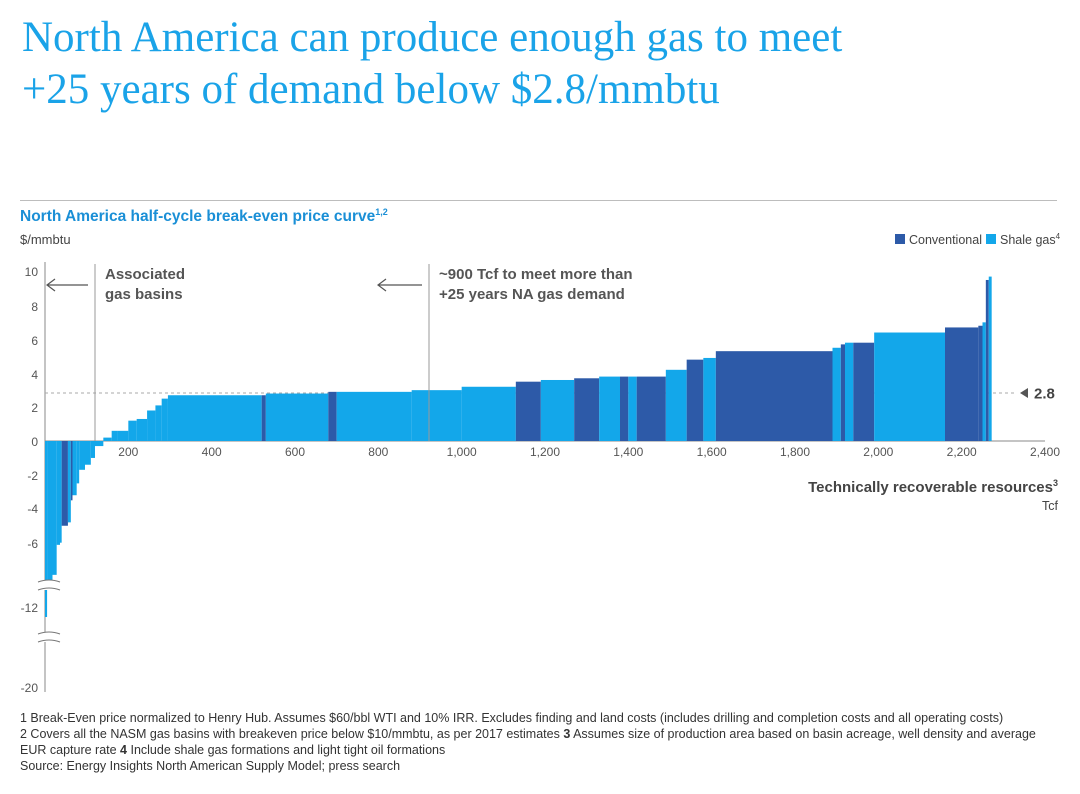 The width and height of the screenshot is (1080, 794). I want to click on x-tick-label: 200, so click(128, 452).